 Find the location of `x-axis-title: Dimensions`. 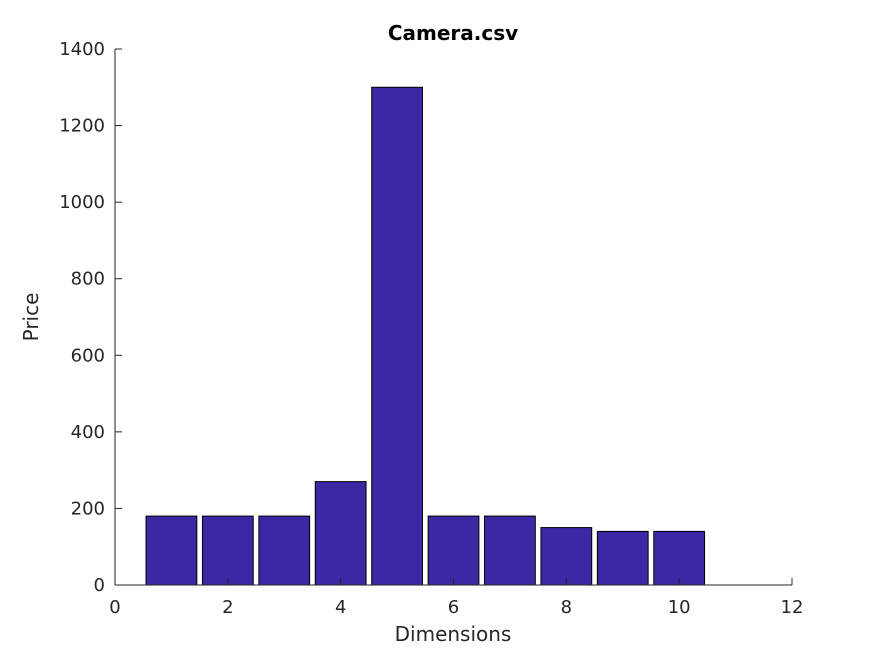

x-axis-title: Dimensions is located at coordinates (453, 634).